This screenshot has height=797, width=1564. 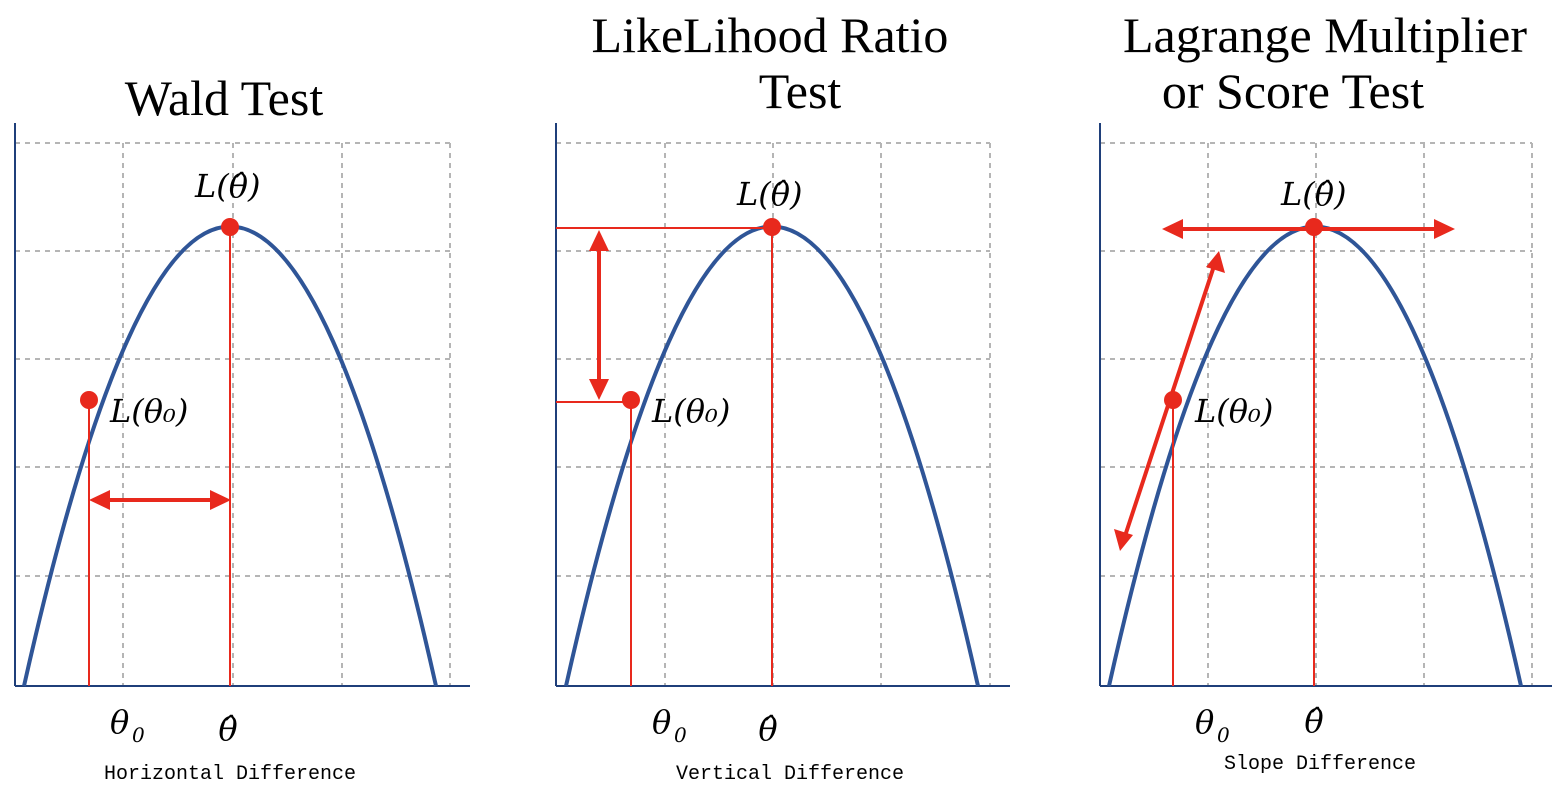 What do you see at coordinates (800, 91) in the screenshot?
I see `panel-title-line-2: Test` at bounding box center [800, 91].